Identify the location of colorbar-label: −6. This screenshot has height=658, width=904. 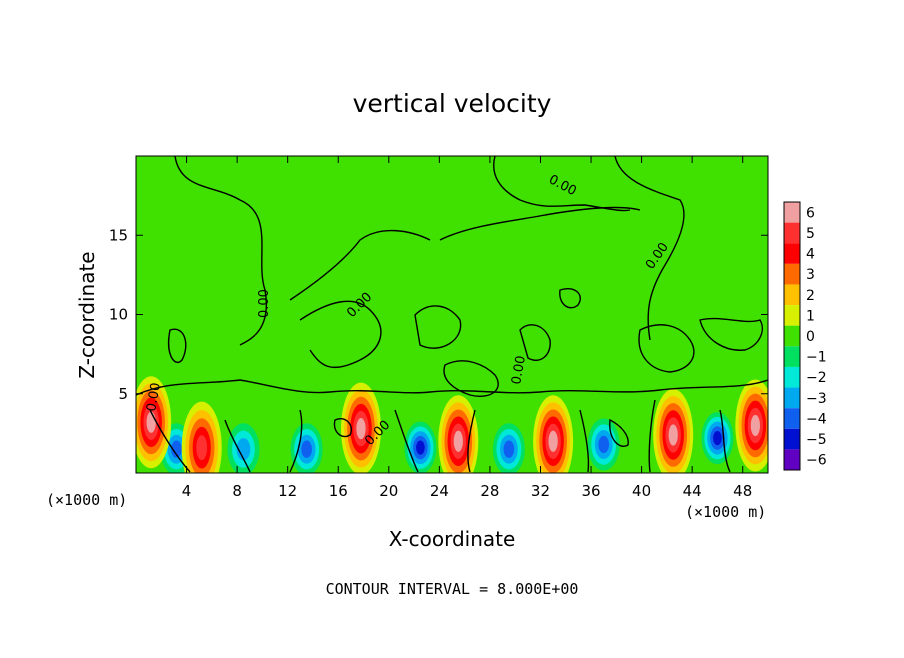
(816, 461).